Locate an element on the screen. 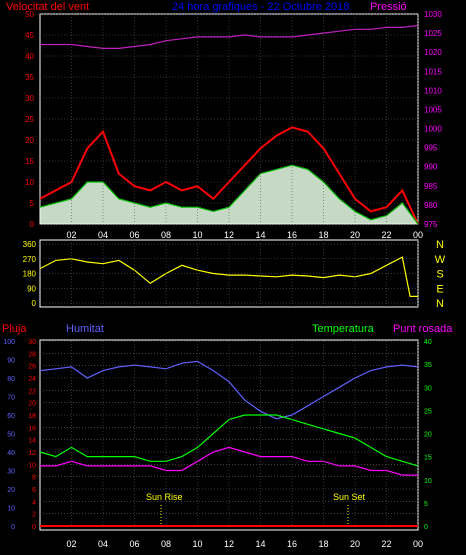 The image size is (466, 555). wind-tick-label: 5 is located at coordinates (32, 203).